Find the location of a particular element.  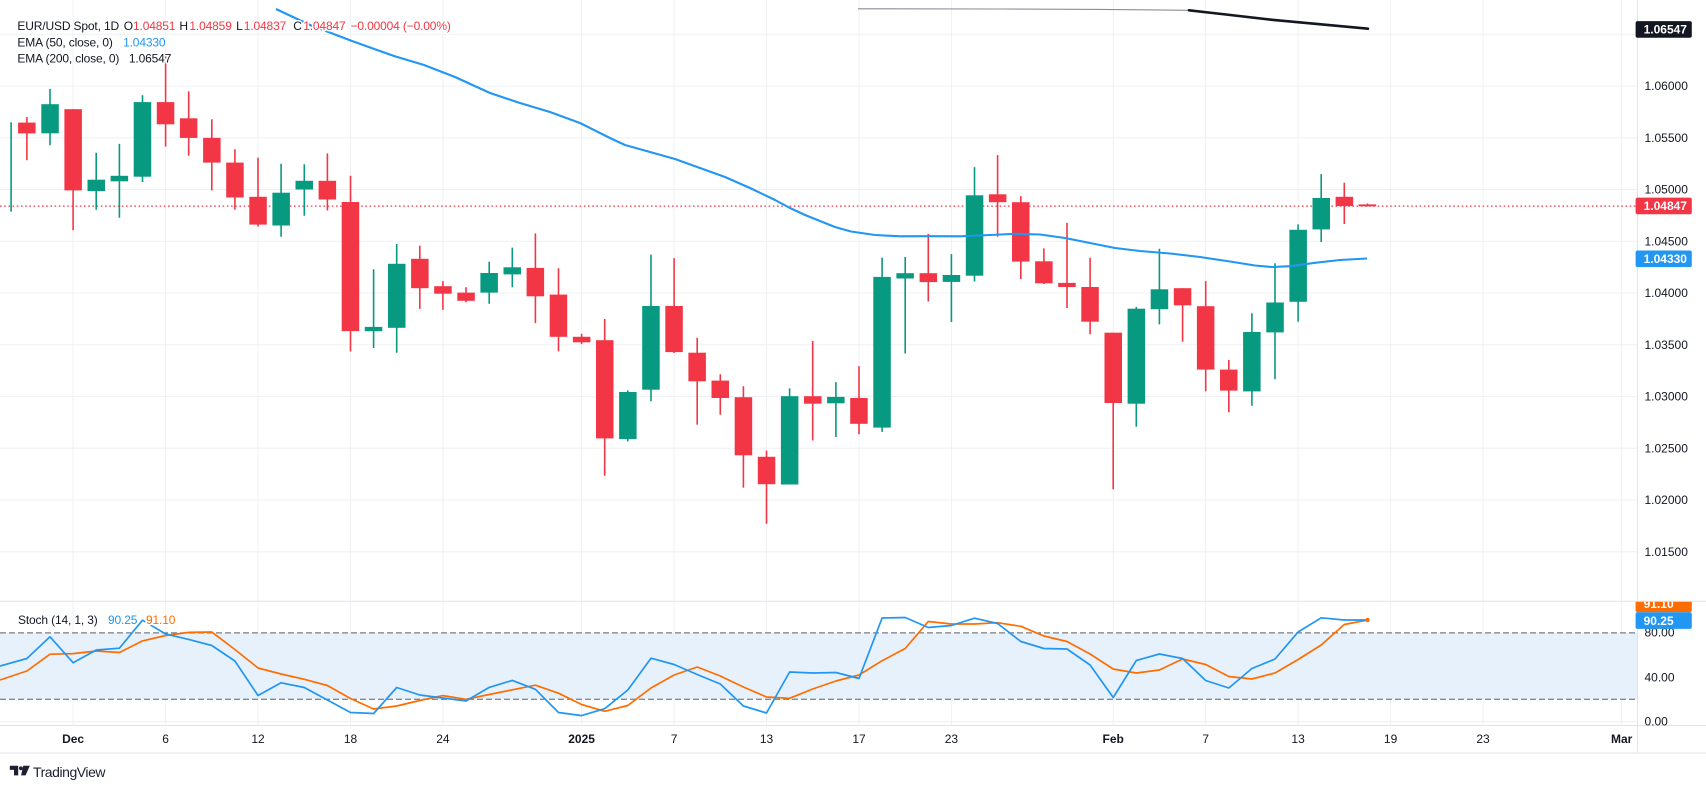

svg-text: Dec is located at coordinates (73, 739).